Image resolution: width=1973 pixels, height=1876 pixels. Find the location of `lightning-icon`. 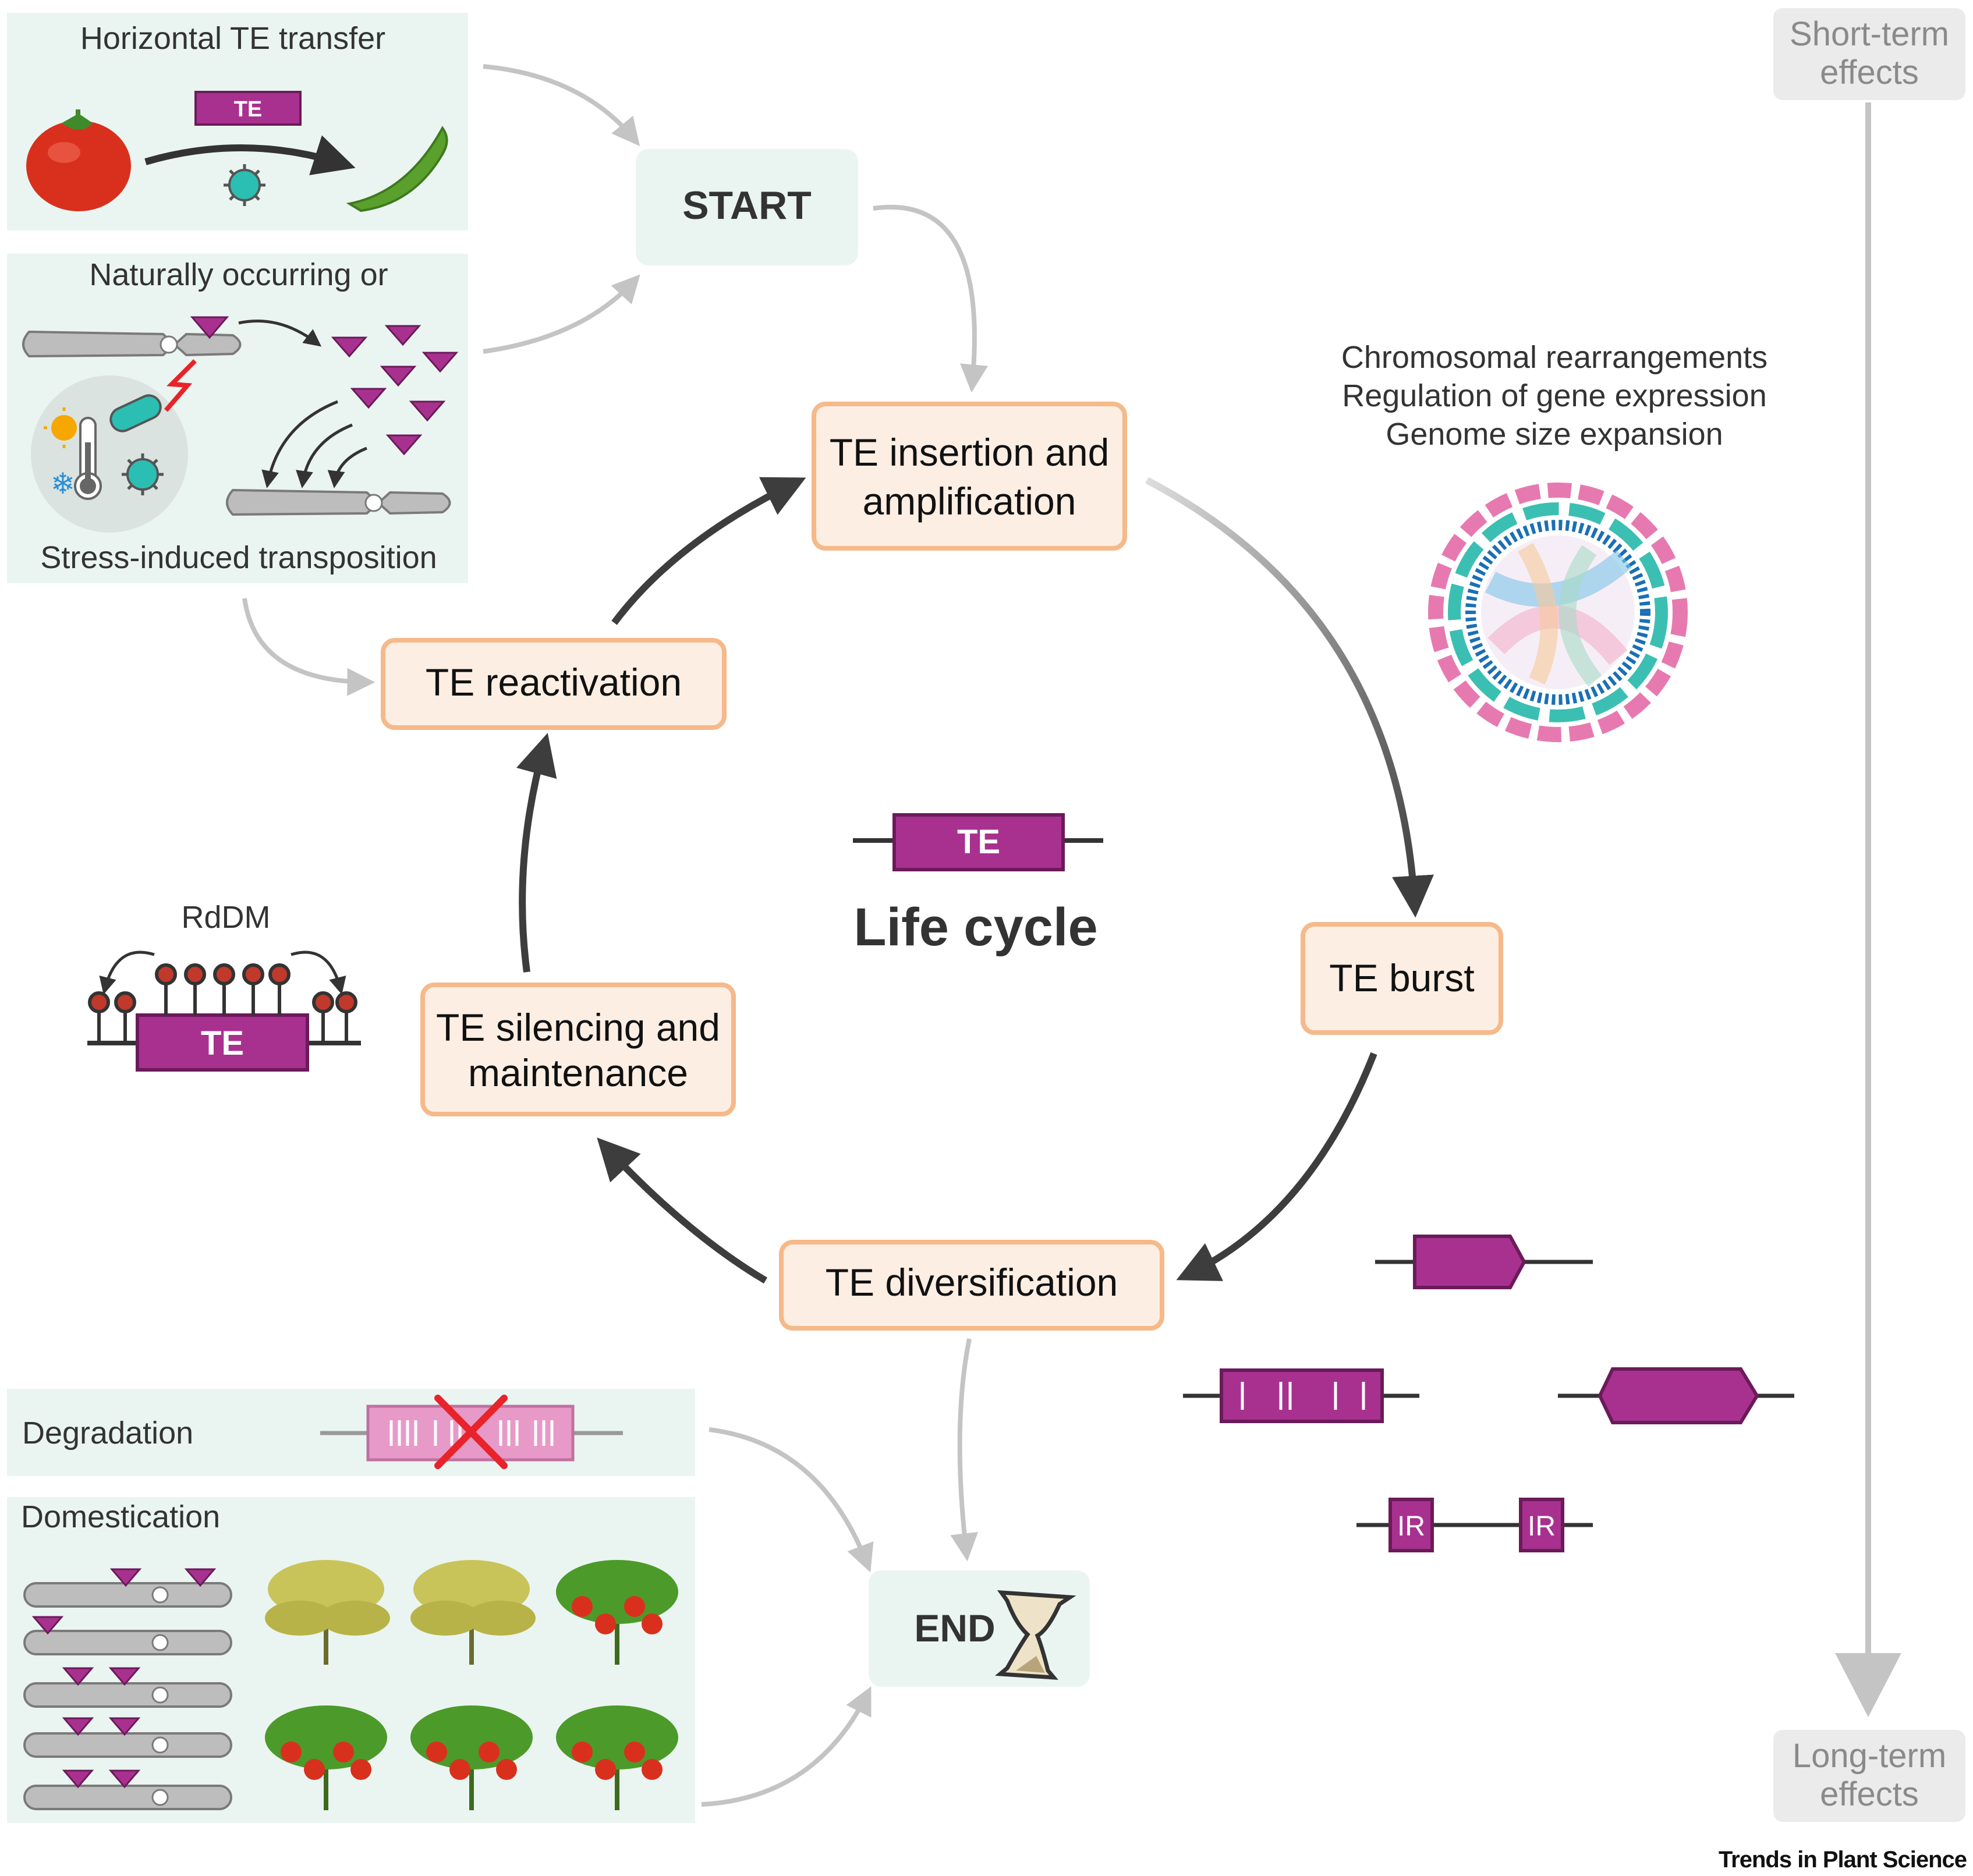

lightning-icon is located at coordinates (180, 386).